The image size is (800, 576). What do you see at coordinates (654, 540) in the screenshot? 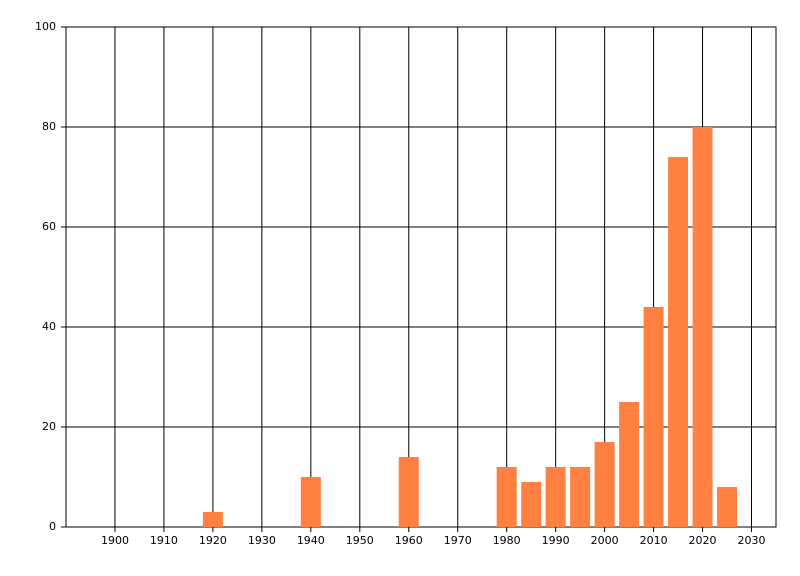
I see `x-tick-label: 2010` at bounding box center [654, 540].